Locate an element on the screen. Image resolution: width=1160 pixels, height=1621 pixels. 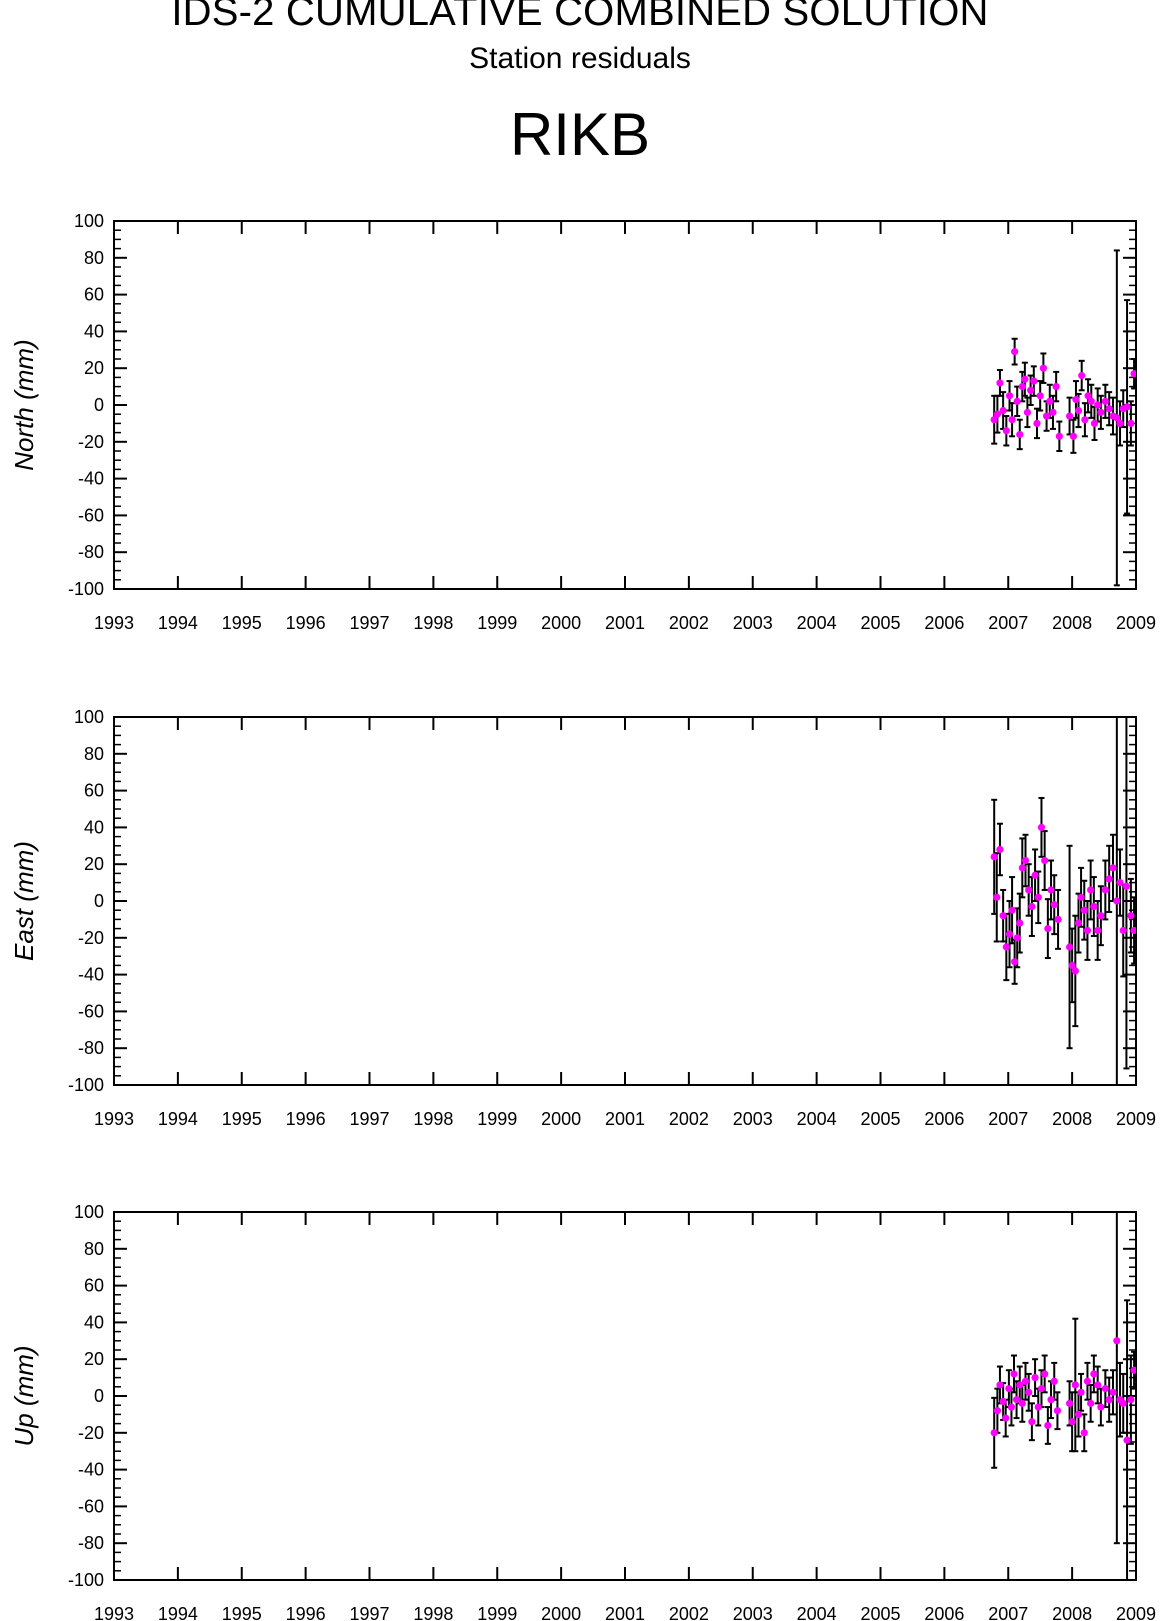
y-tick-label: -100 is located at coordinates (86, 1580).